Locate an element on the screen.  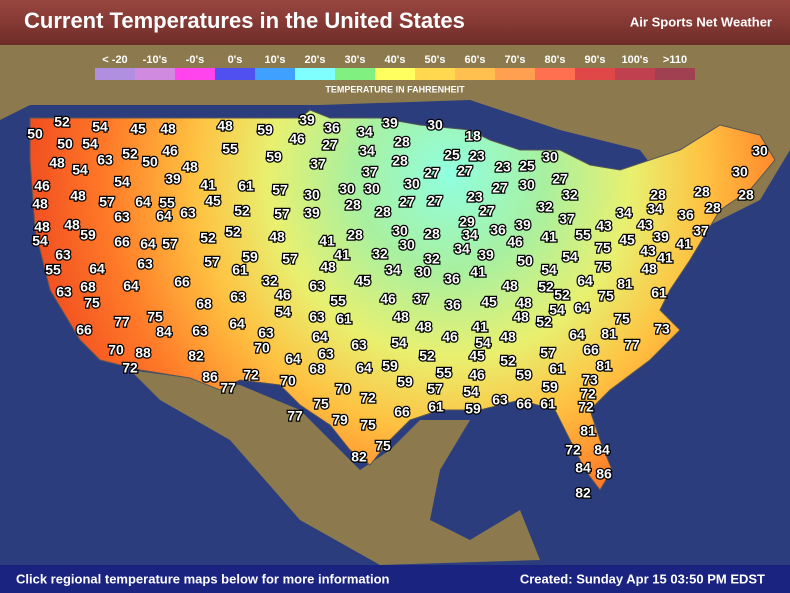
legend-label: >110 is located at coordinates (675, 60).